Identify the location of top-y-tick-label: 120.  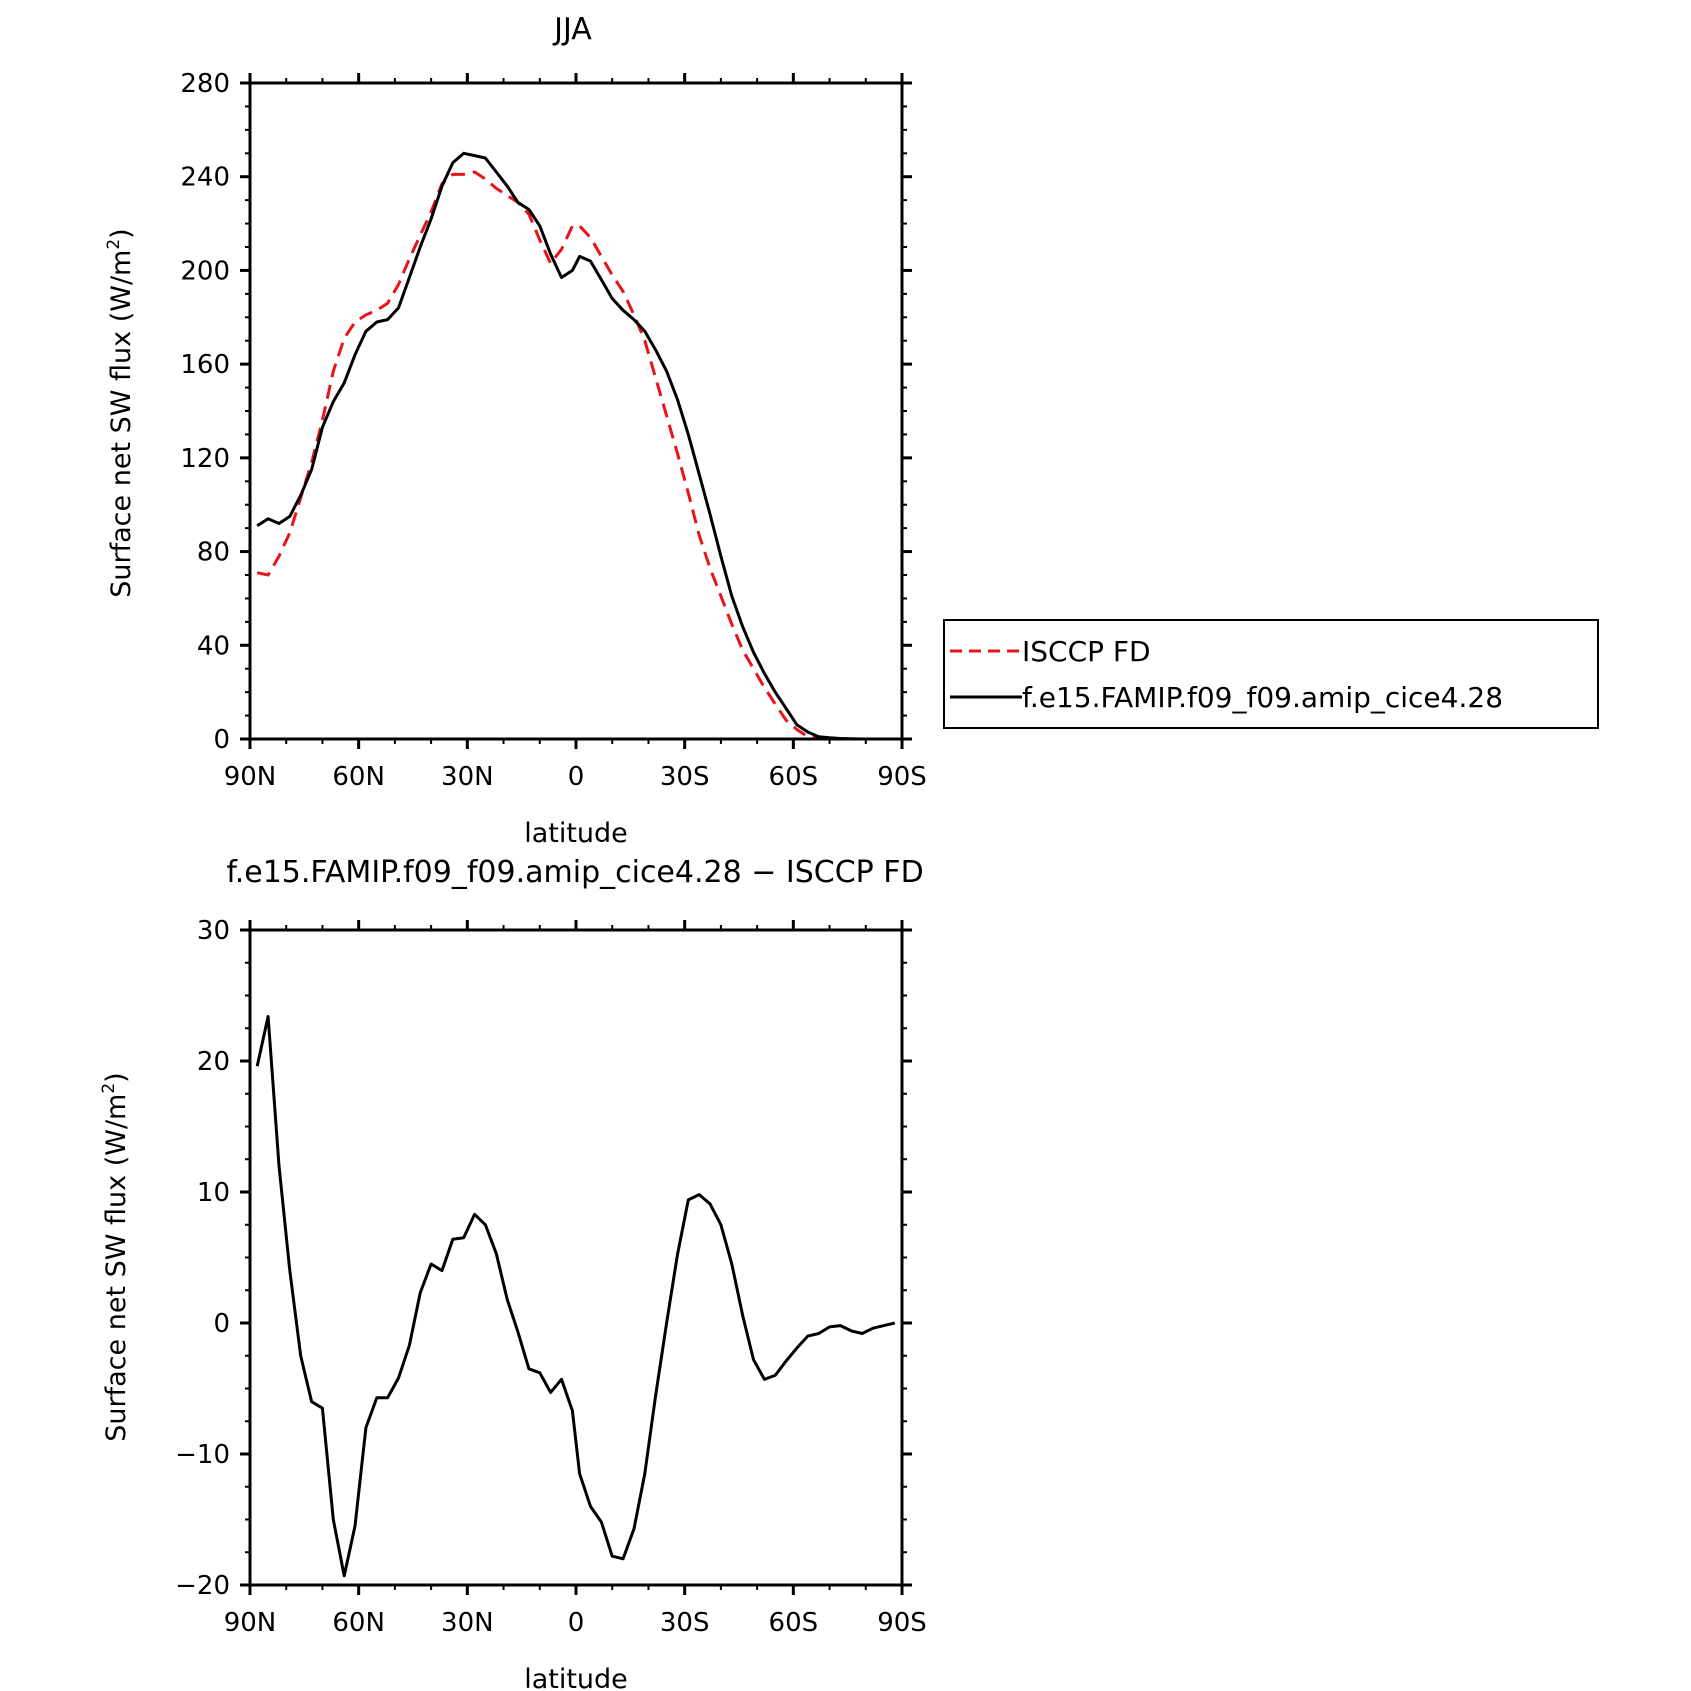
(205, 459).